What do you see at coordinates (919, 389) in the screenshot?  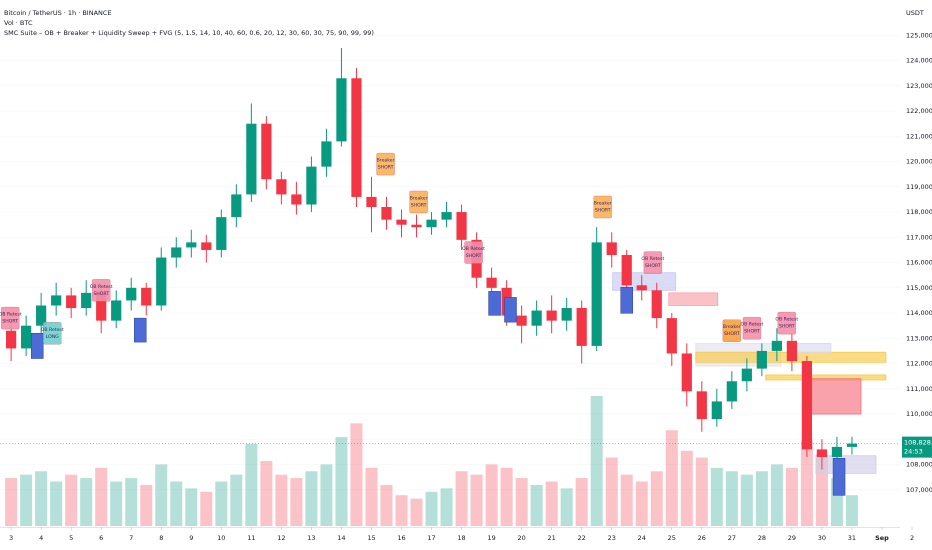 I see `y-tick-label: 111,000.00` at bounding box center [919, 389].